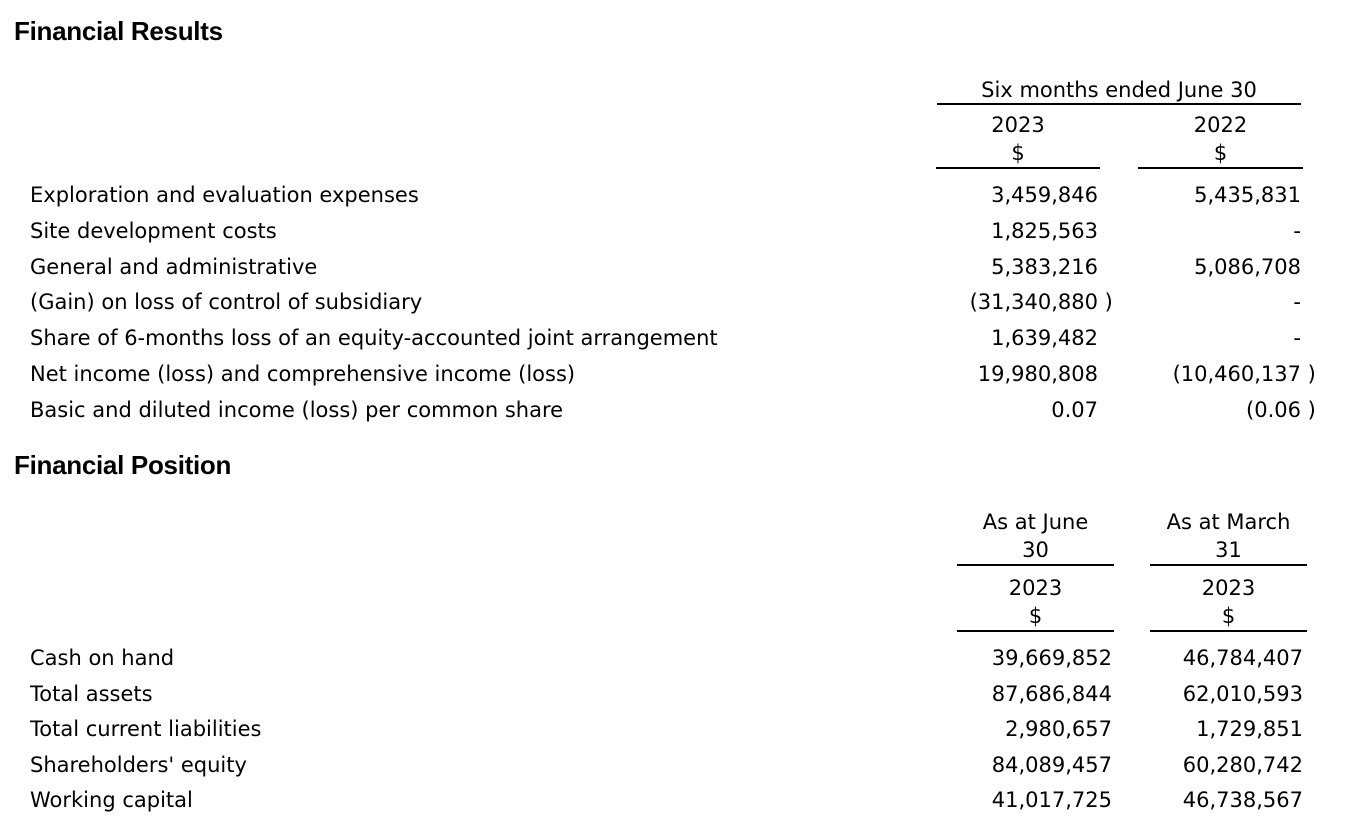  What do you see at coordinates (1220, 125) in the screenshot?
I see `column-year-label: 2022` at bounding box center [1220, 125].